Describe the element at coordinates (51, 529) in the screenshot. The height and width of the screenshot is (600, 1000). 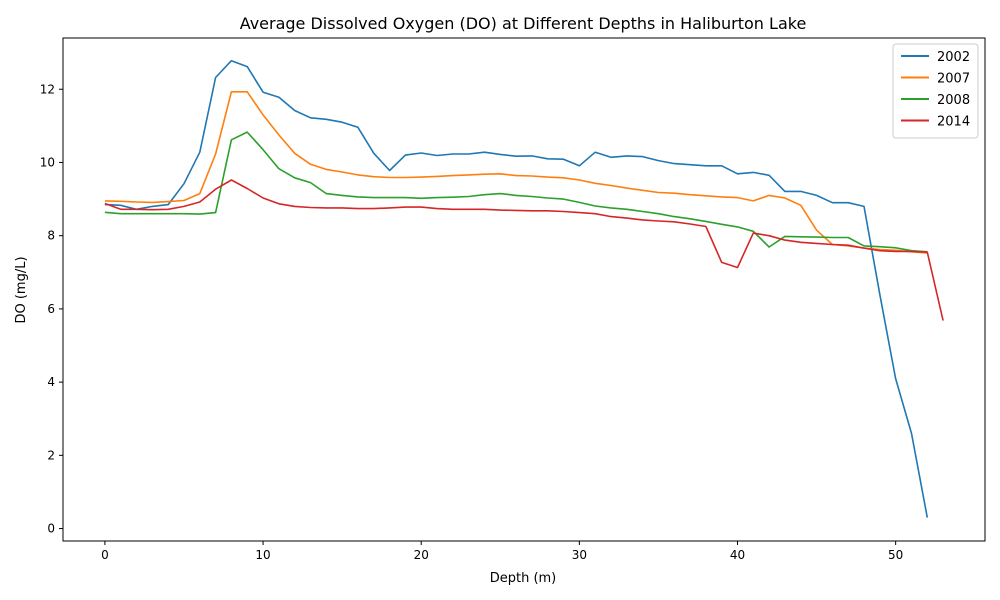
I see `y-tick-label: 0` at that location.